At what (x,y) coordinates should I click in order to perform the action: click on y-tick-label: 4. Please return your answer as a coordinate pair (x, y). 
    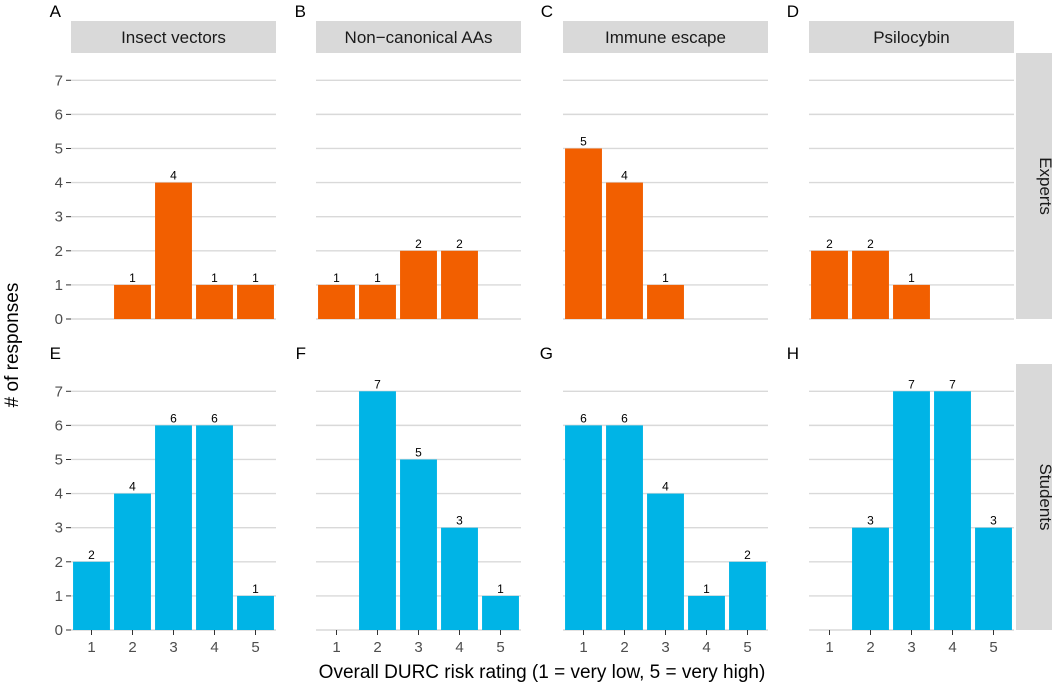
    Looking at the image, I should click on (59, 183).